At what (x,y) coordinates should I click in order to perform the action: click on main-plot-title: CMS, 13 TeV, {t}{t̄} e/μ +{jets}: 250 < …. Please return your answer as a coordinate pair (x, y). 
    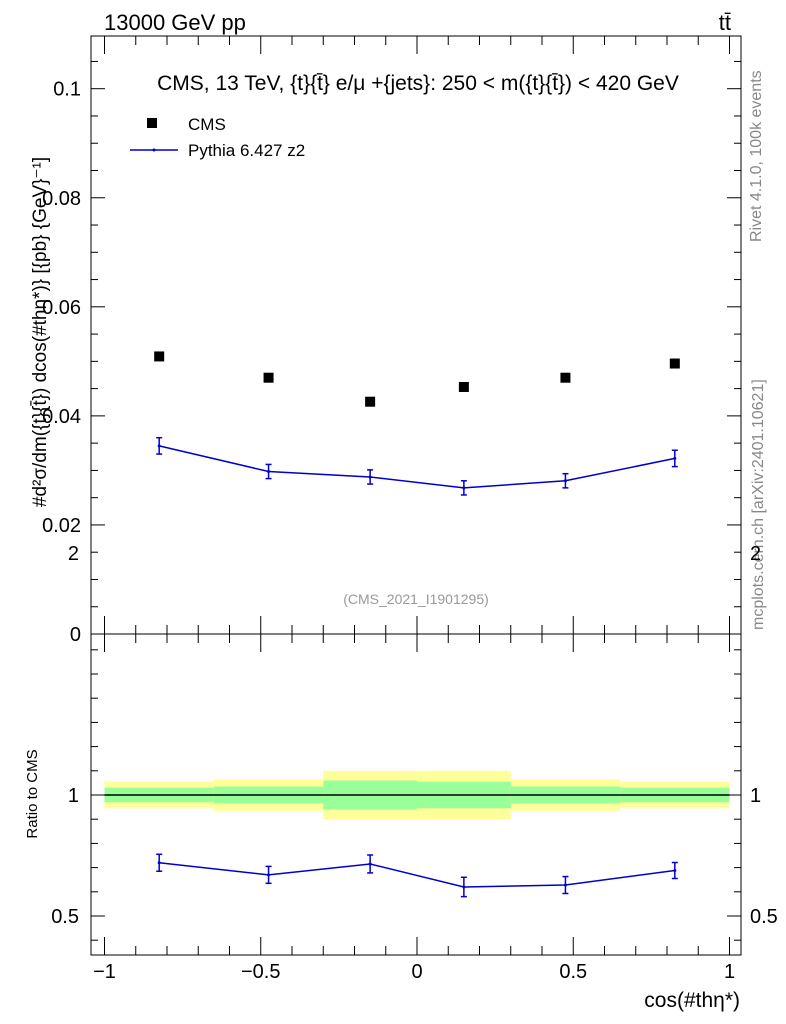
    Looking at the image, I should click on (418, 83).